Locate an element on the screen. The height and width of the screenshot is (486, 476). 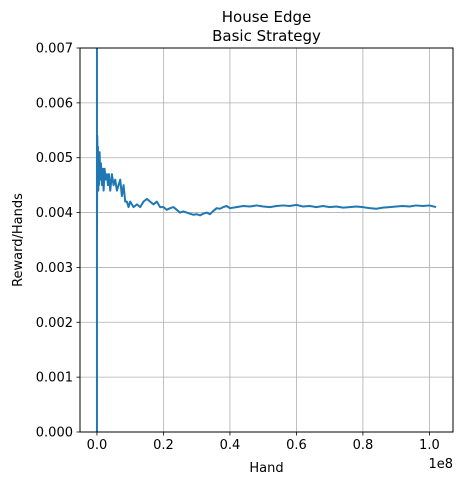
y-tick-label: 0.004 is located at coordinates (54, 213).